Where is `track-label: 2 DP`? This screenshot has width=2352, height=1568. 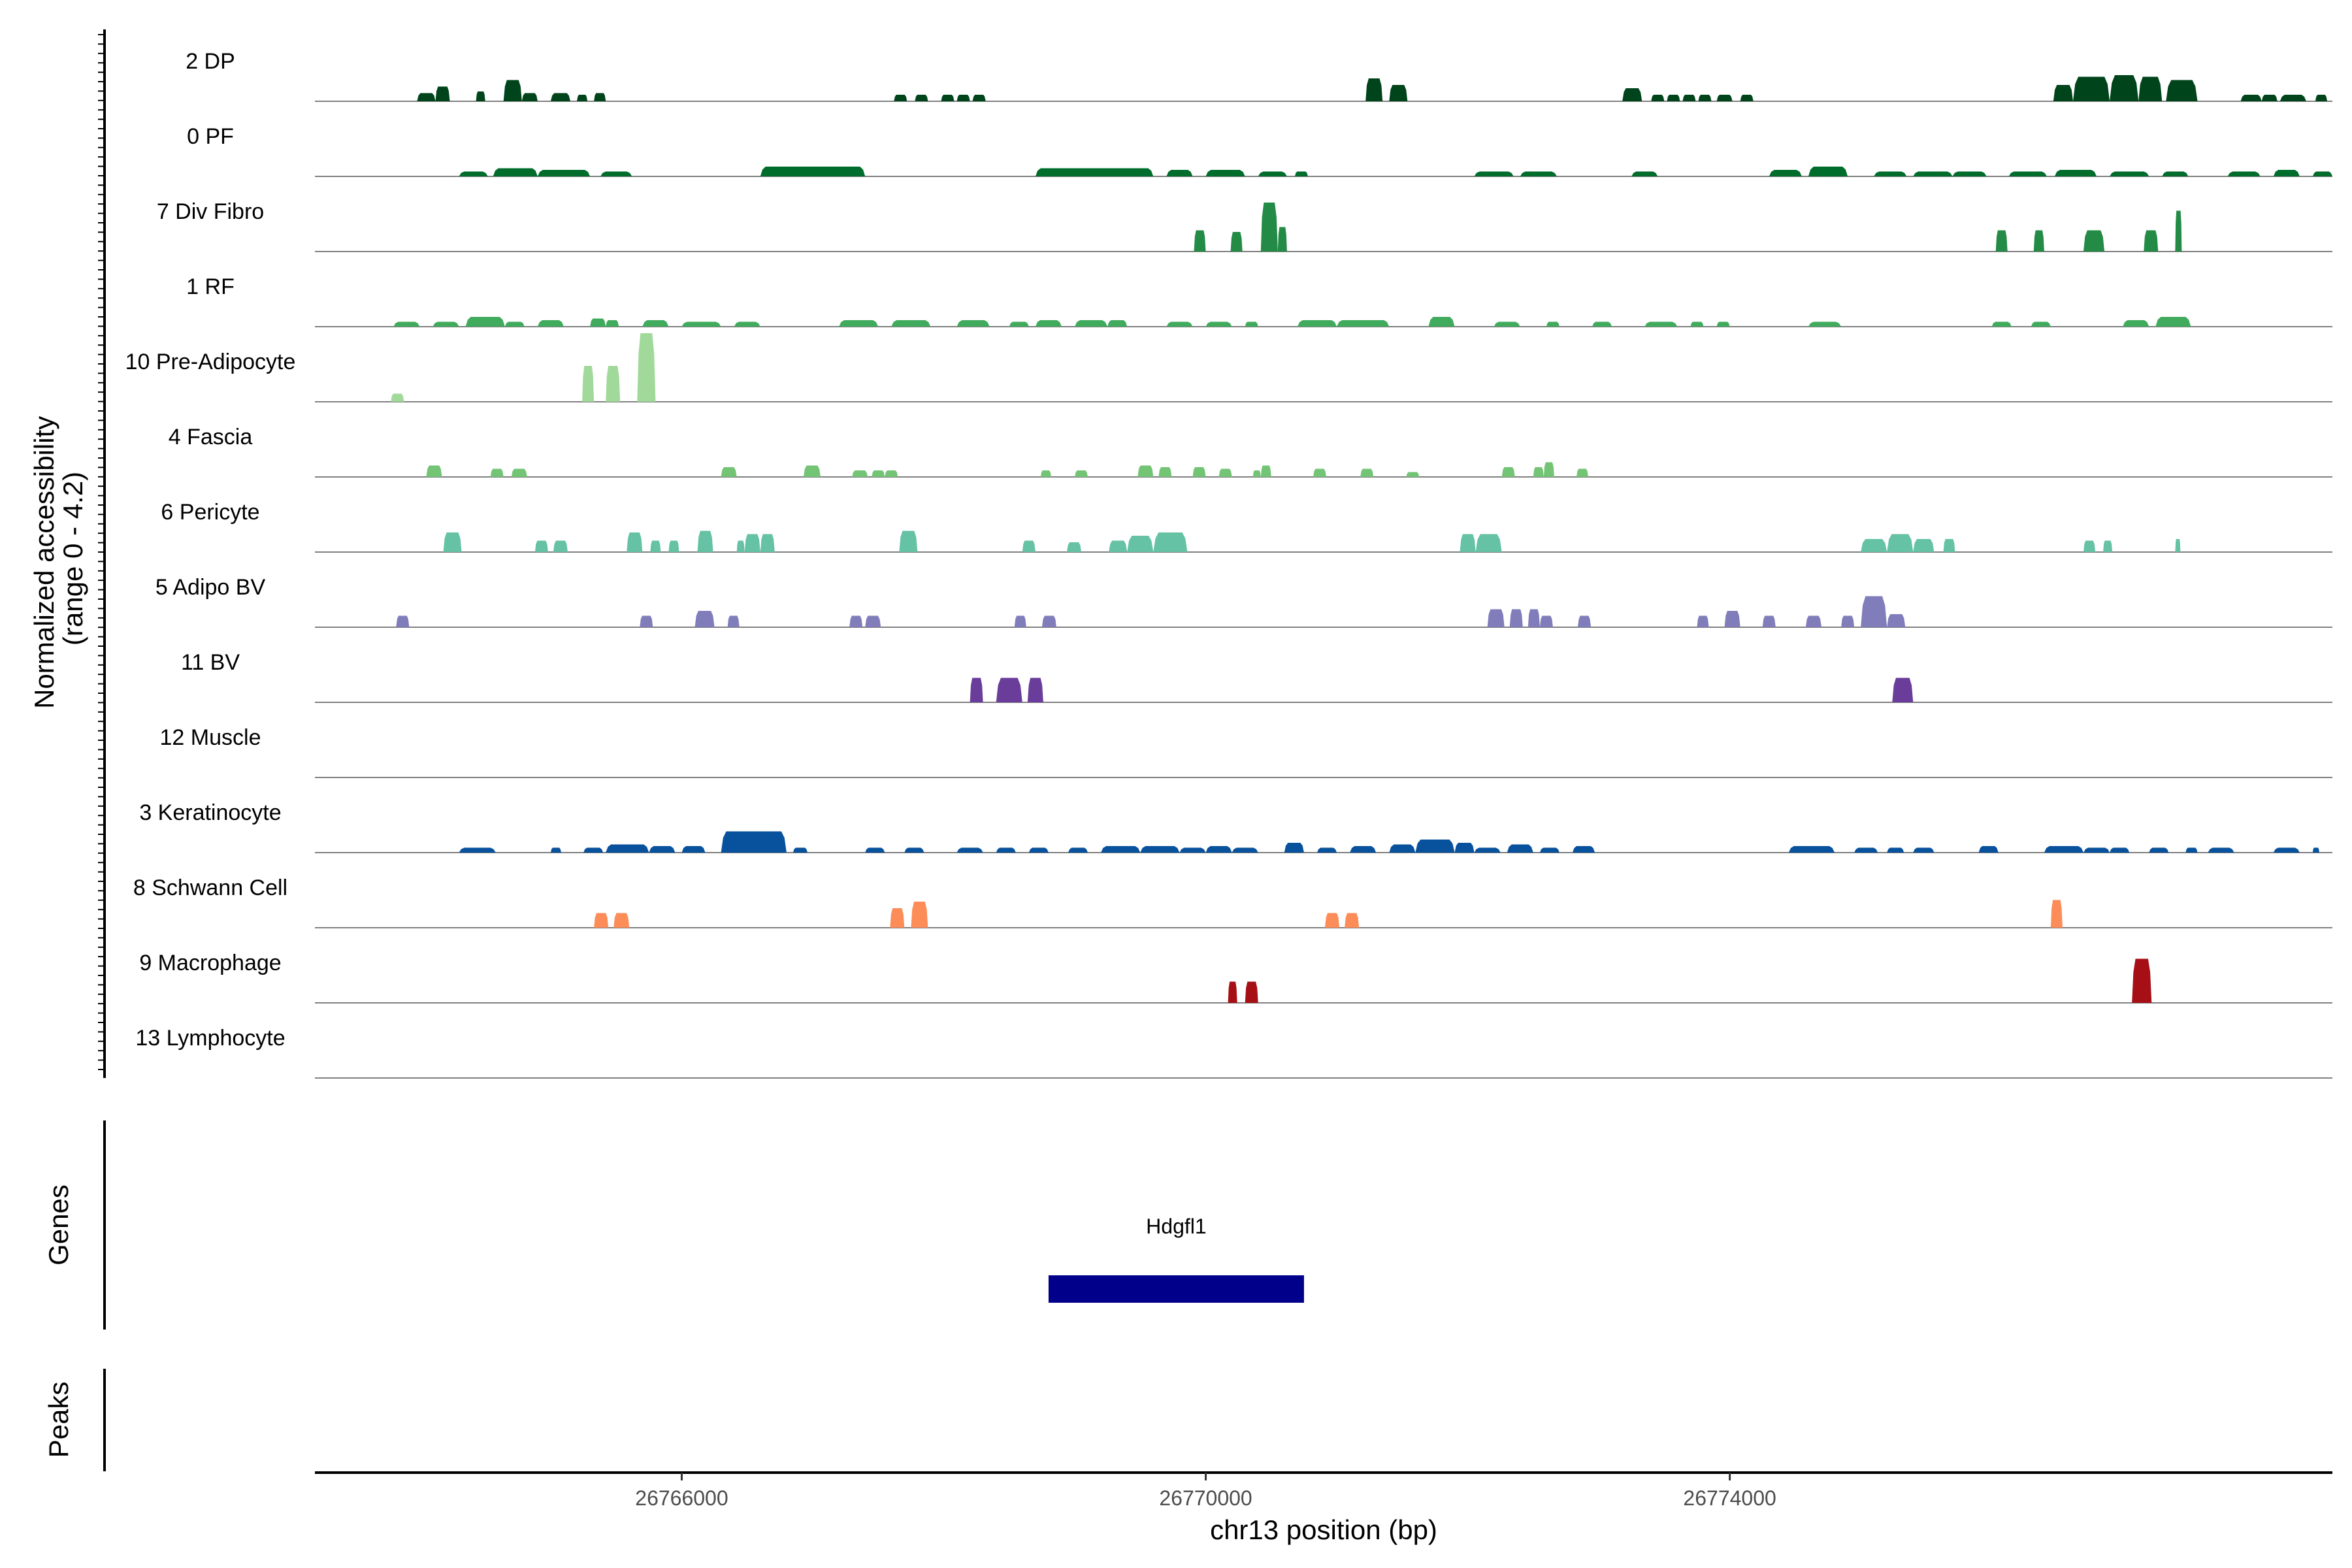
track-label: 2 DP is located at coordinates (210, 61).